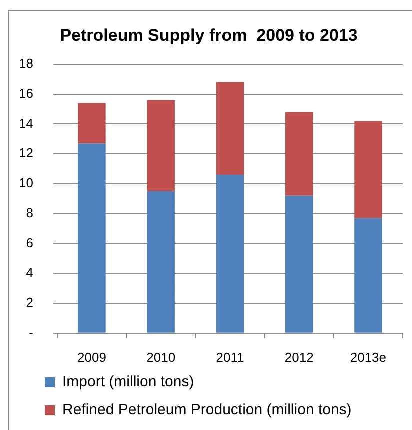  I want to click on legend-label: Refined Petroleum Production (million tons), so click(207, 410).